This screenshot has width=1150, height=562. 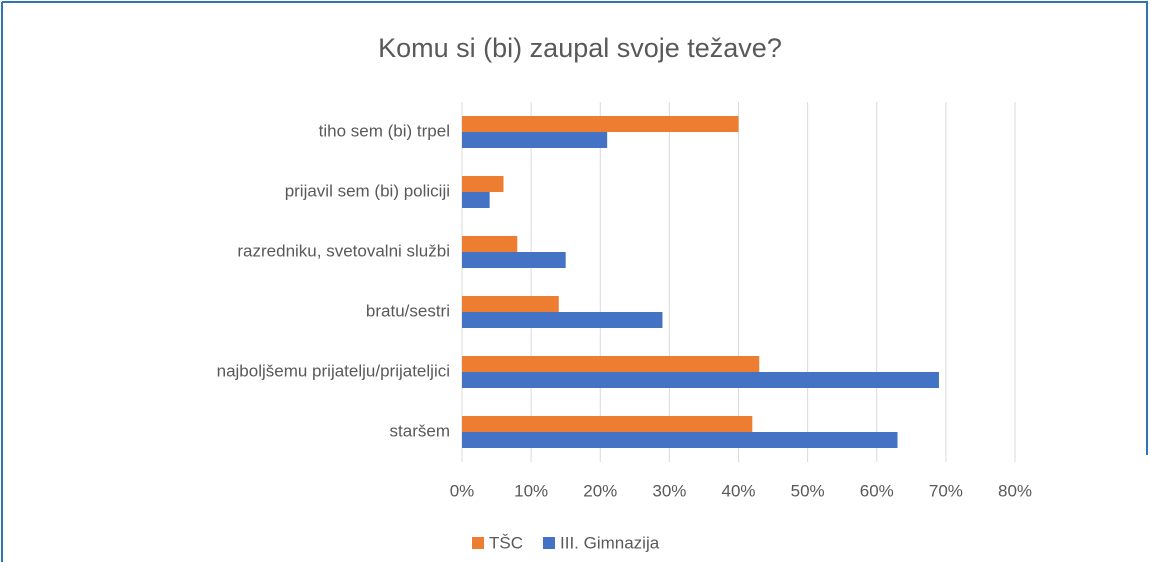 I want to click on x-tick-label: 20%, so click(x=600, y=490).